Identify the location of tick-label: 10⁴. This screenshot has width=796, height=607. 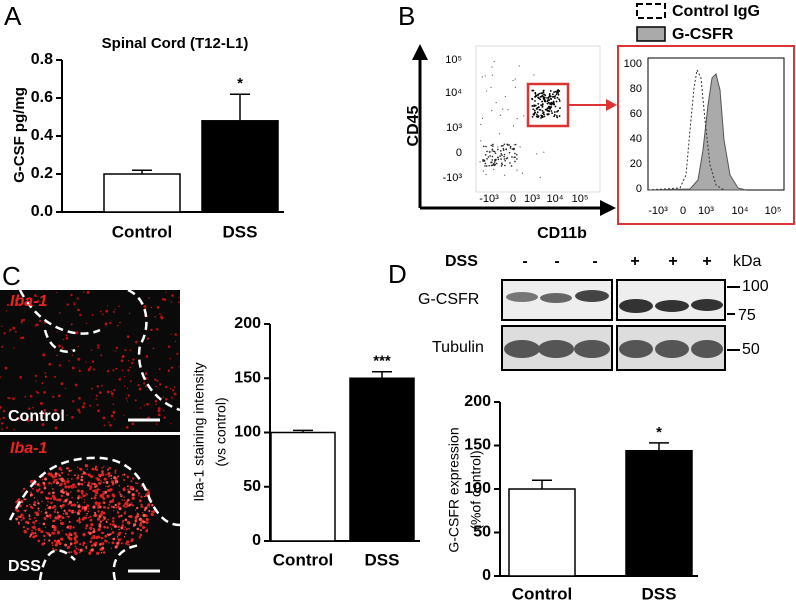
(740, 211).